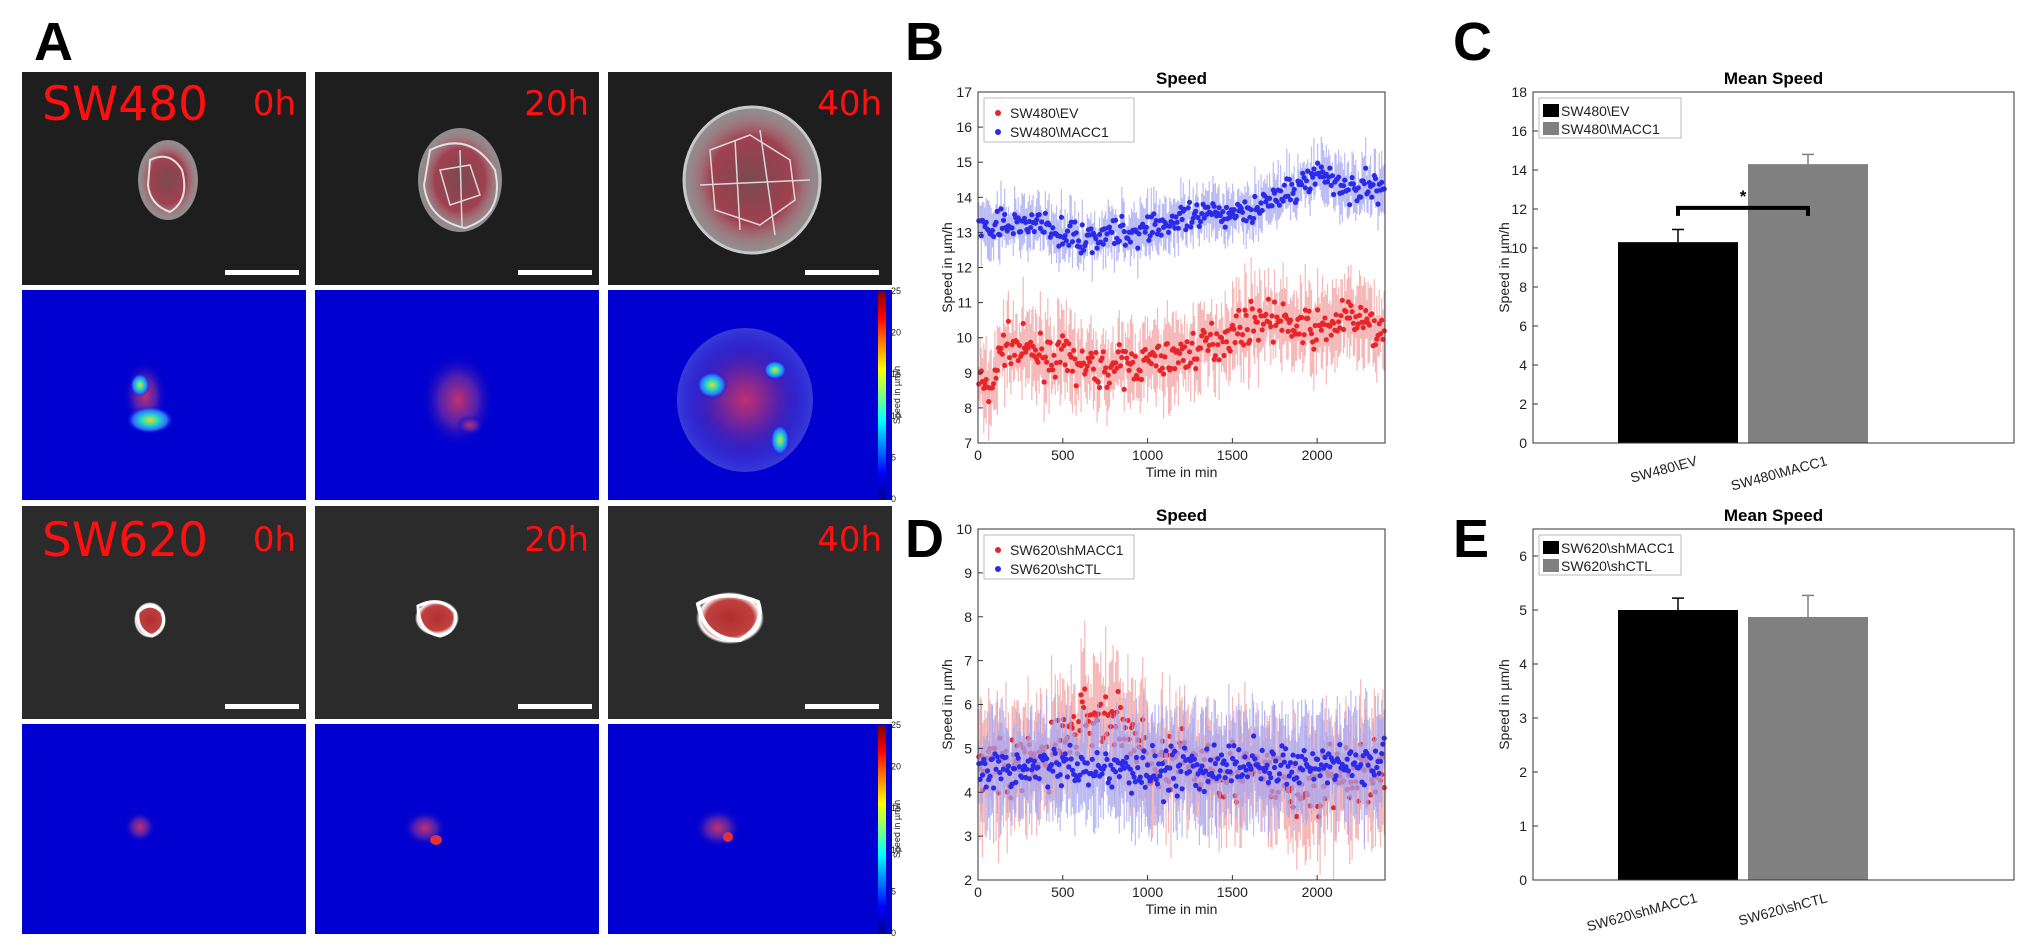  I want to click on y-tick-label: 8, so click(968, 617).